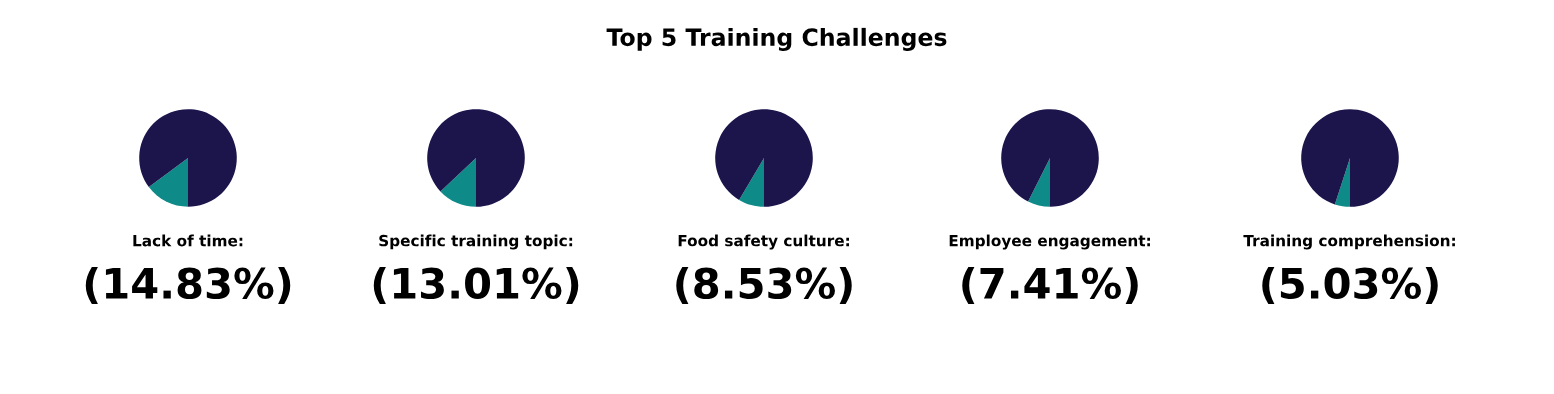 Image resolution: width=1554 pixels, height=394 pixels. Describe the element at coordinates (1049, 242) in the screenshot. I see `text: Employee engagement:` at that location.